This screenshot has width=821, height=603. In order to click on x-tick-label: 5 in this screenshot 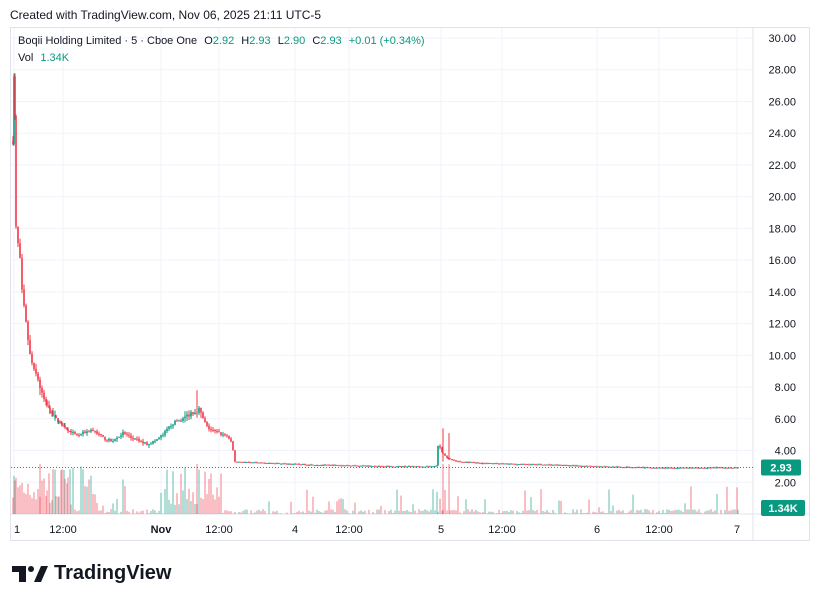, I will do `click(441, 530)`.